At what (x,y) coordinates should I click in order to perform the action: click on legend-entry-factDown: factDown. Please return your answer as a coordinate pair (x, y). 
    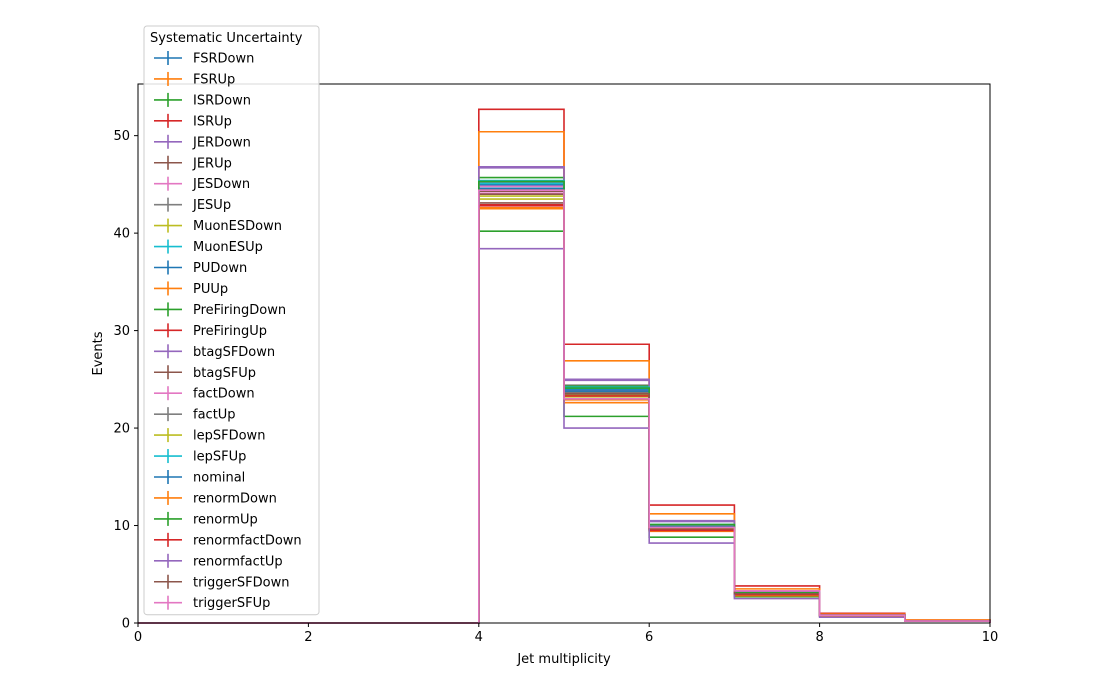
    Looking at the image, I should click on (204, 394).